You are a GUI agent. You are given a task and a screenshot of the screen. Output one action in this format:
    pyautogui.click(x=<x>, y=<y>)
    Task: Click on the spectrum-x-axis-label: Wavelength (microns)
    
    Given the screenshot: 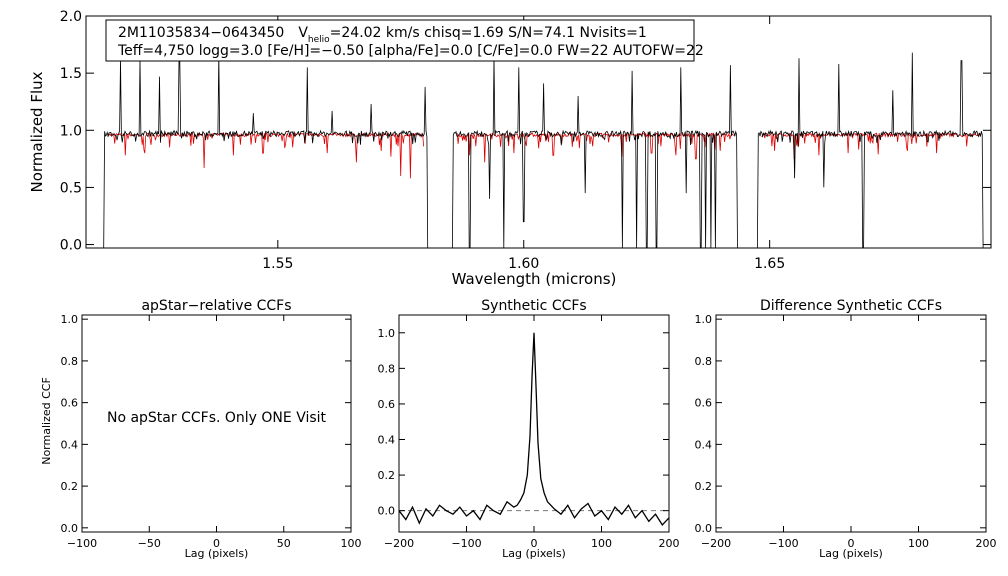 What is the action you would take?
    pyautogui.click(x=534, y=279)
    